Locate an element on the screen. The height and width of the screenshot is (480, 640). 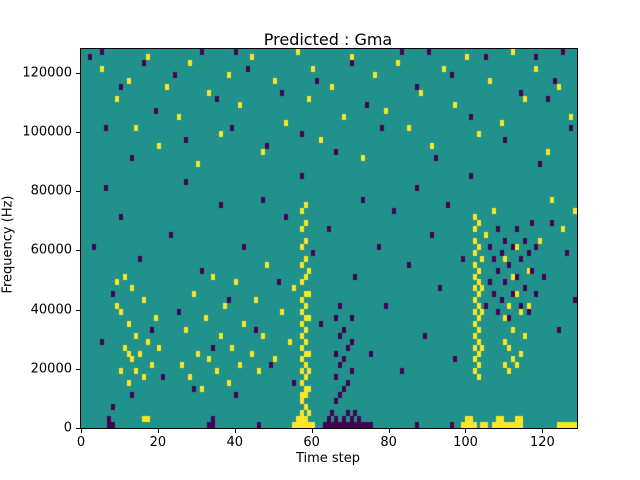
y-tick-label: 120000 is located at coordinates (47, 73).